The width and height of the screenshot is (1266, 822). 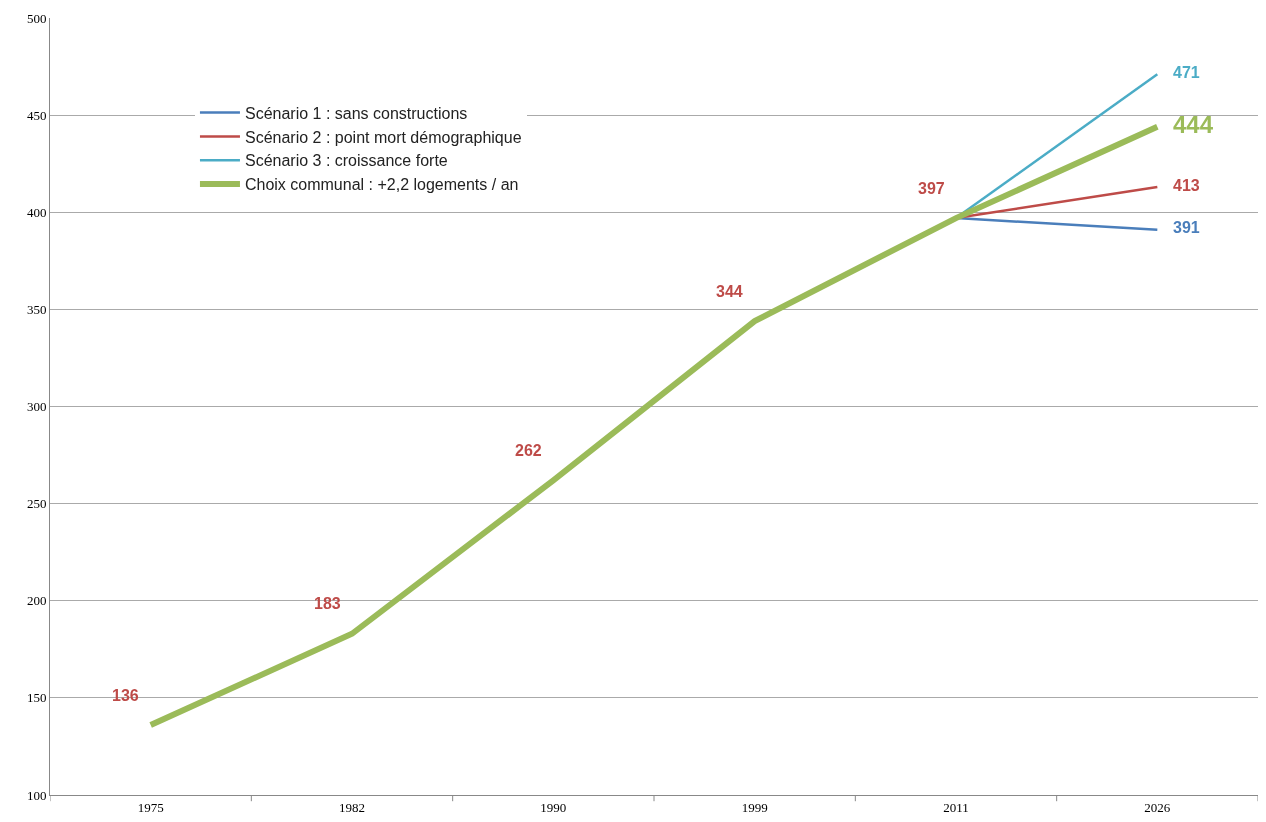 I want to click on x-tick-label: 1990, so click(x=553, y=807).